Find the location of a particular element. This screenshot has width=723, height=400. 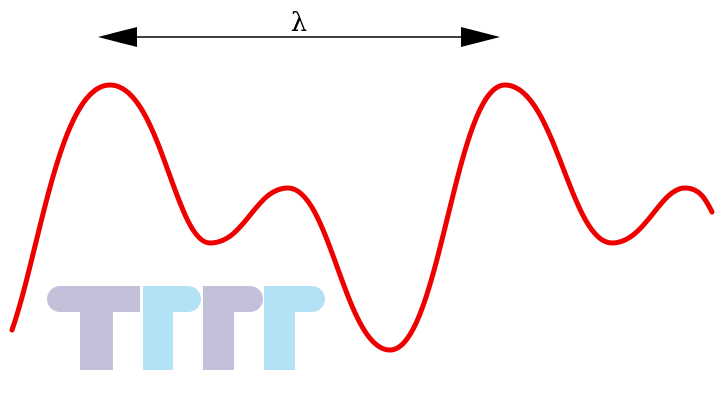

wavelength-arrow: λ is located at coordinates (299, 27).